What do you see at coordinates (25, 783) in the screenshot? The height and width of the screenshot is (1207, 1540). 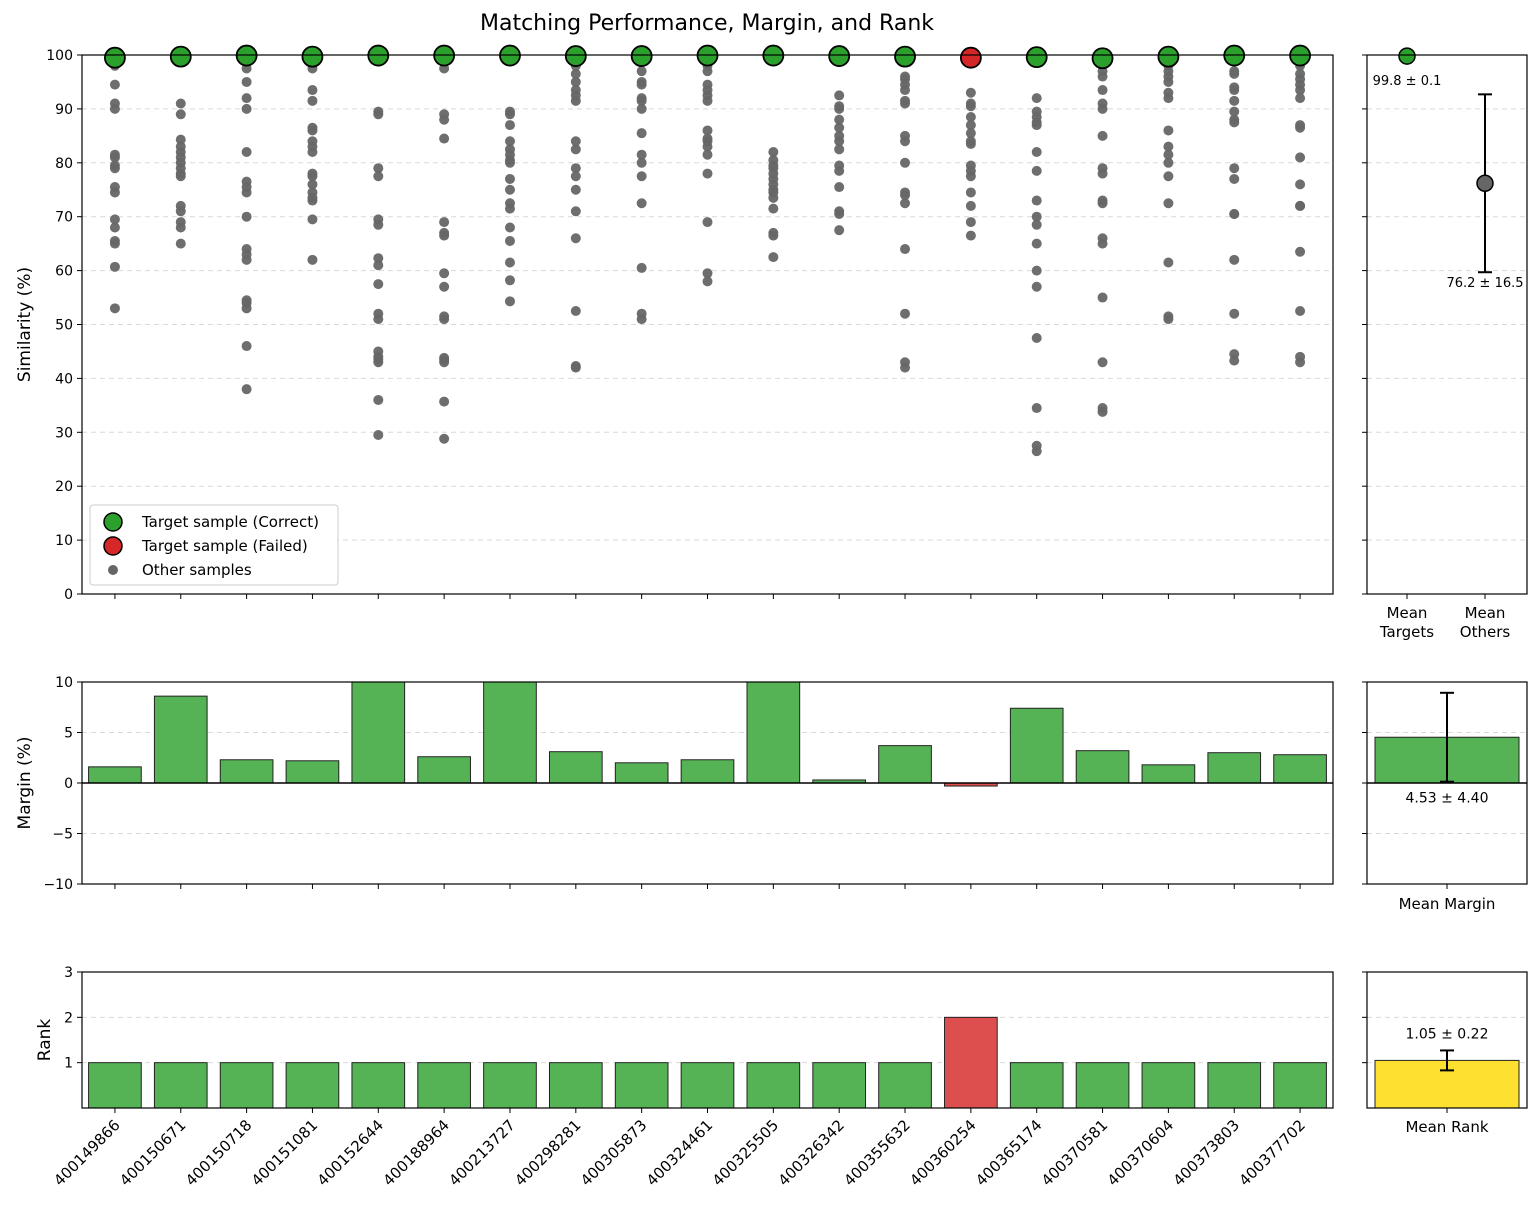 I see `margin-y-axis-label: Margin (%)` at bounding box center [25, 783].